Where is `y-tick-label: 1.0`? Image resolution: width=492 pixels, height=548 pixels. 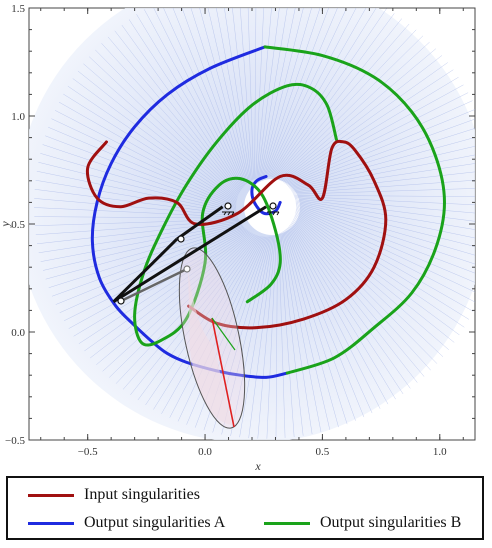
y-tick-label: 1.0 is located at coordinates (18, 117).